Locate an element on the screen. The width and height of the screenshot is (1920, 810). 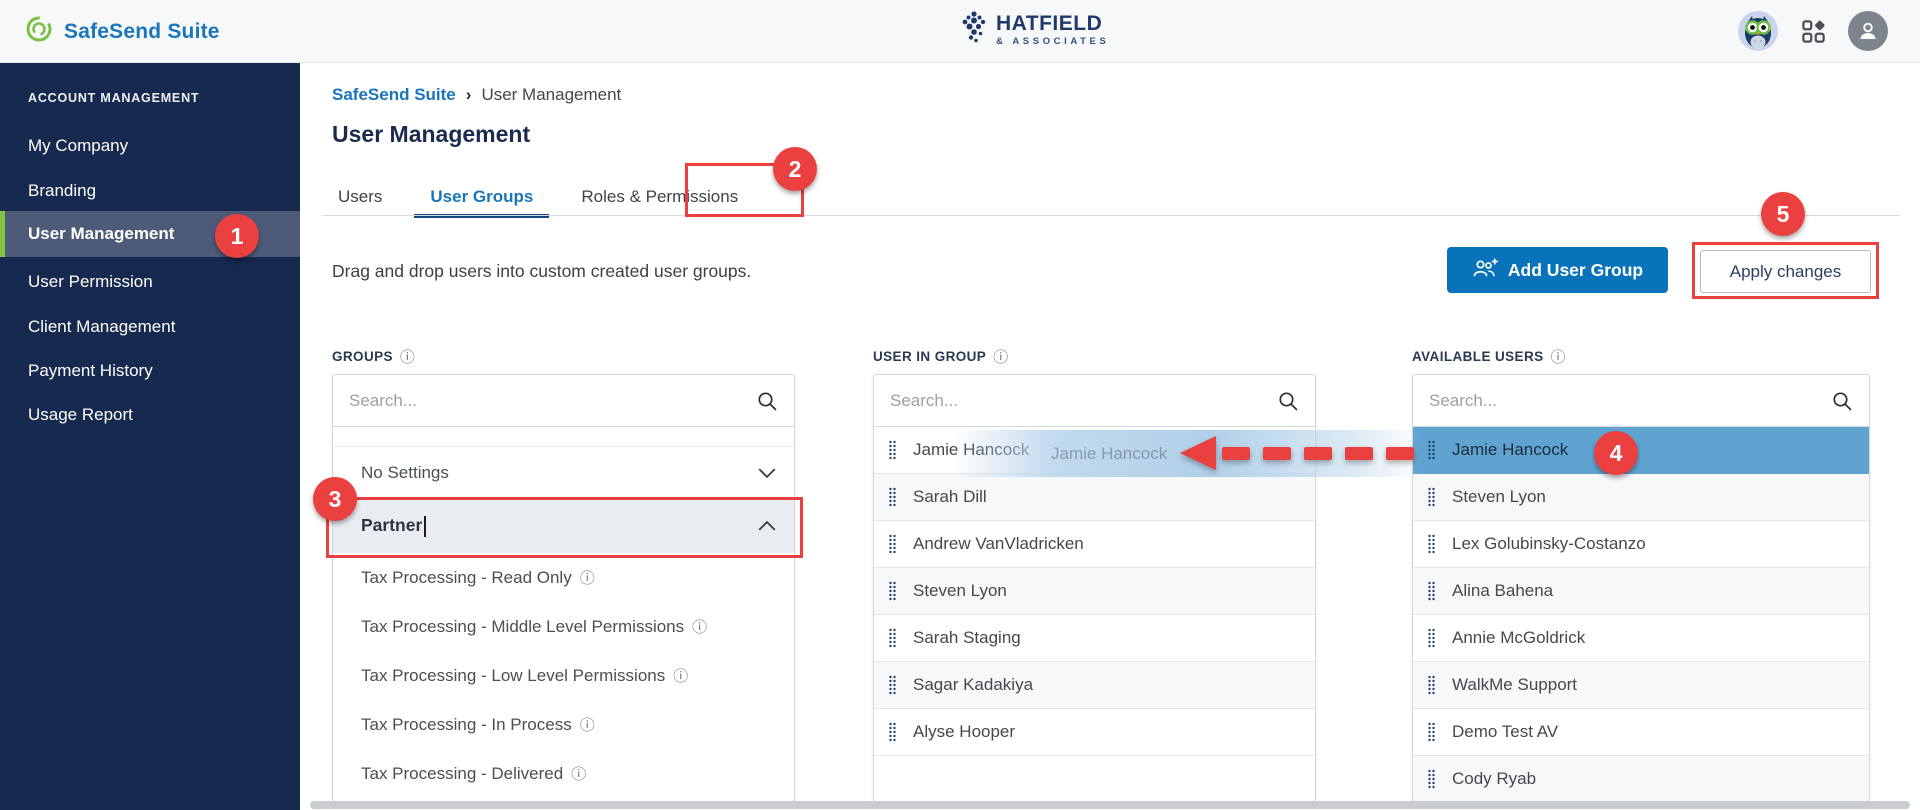
sidebar-item-user-permission: User Permission is located at coordinates (90, 281).